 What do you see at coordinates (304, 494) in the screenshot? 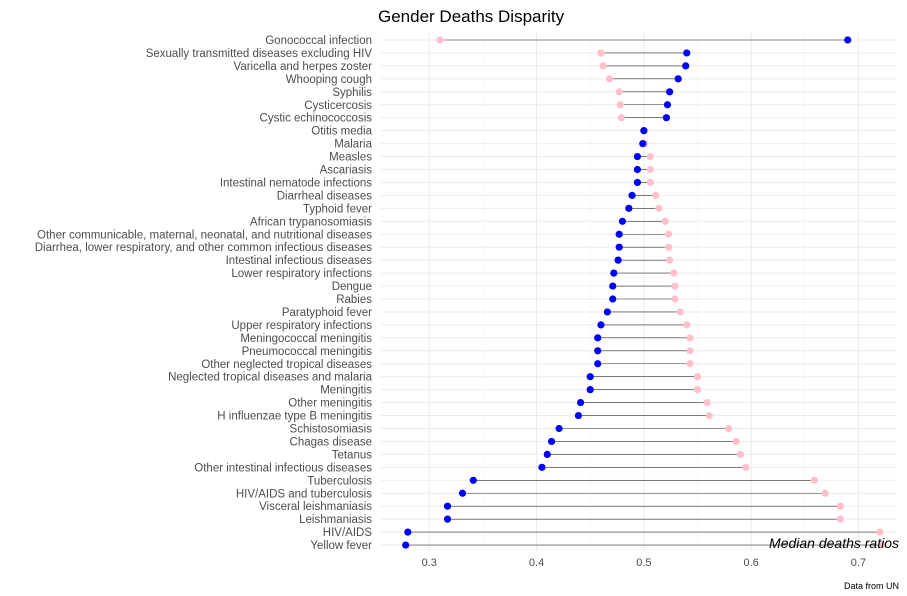
I see `category-label: HIV/AIDS and tuberculosis` at bounding box center [304, 494].